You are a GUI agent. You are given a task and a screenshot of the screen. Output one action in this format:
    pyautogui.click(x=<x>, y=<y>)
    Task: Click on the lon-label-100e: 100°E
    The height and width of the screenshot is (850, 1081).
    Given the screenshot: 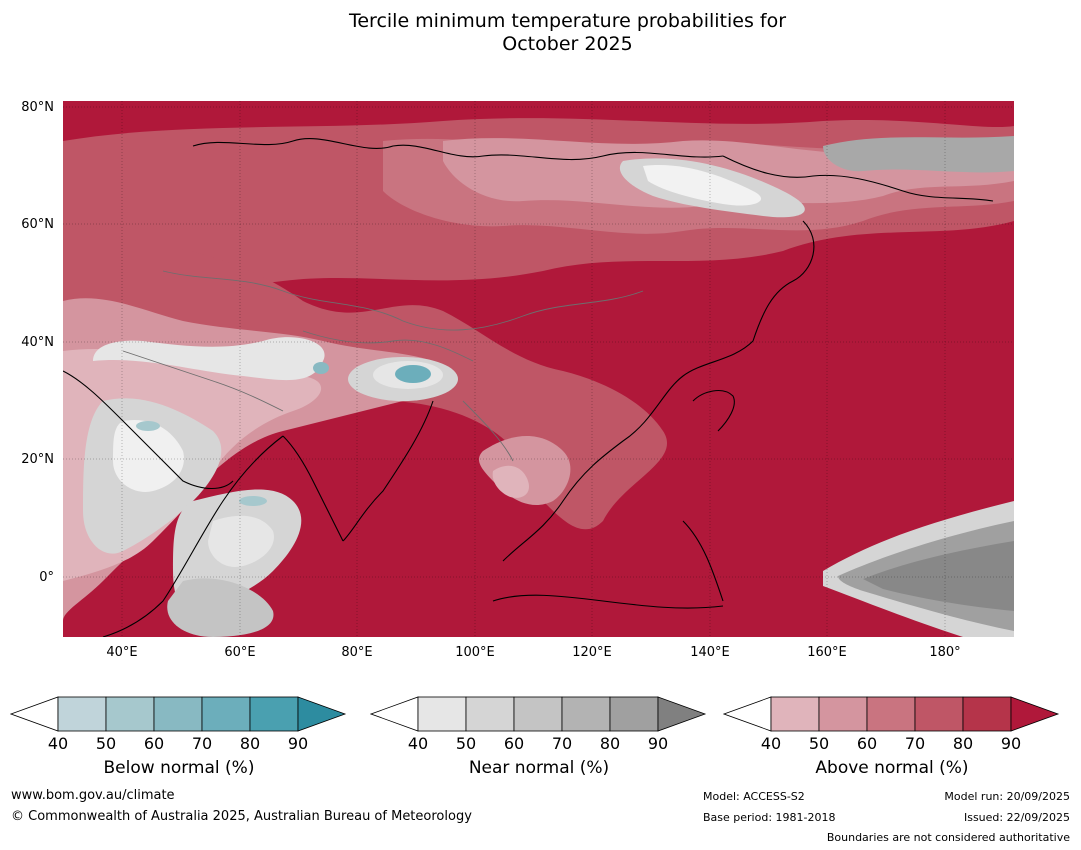 What is the action you would take?
    pyautogui.click(x=475, y=652)
    